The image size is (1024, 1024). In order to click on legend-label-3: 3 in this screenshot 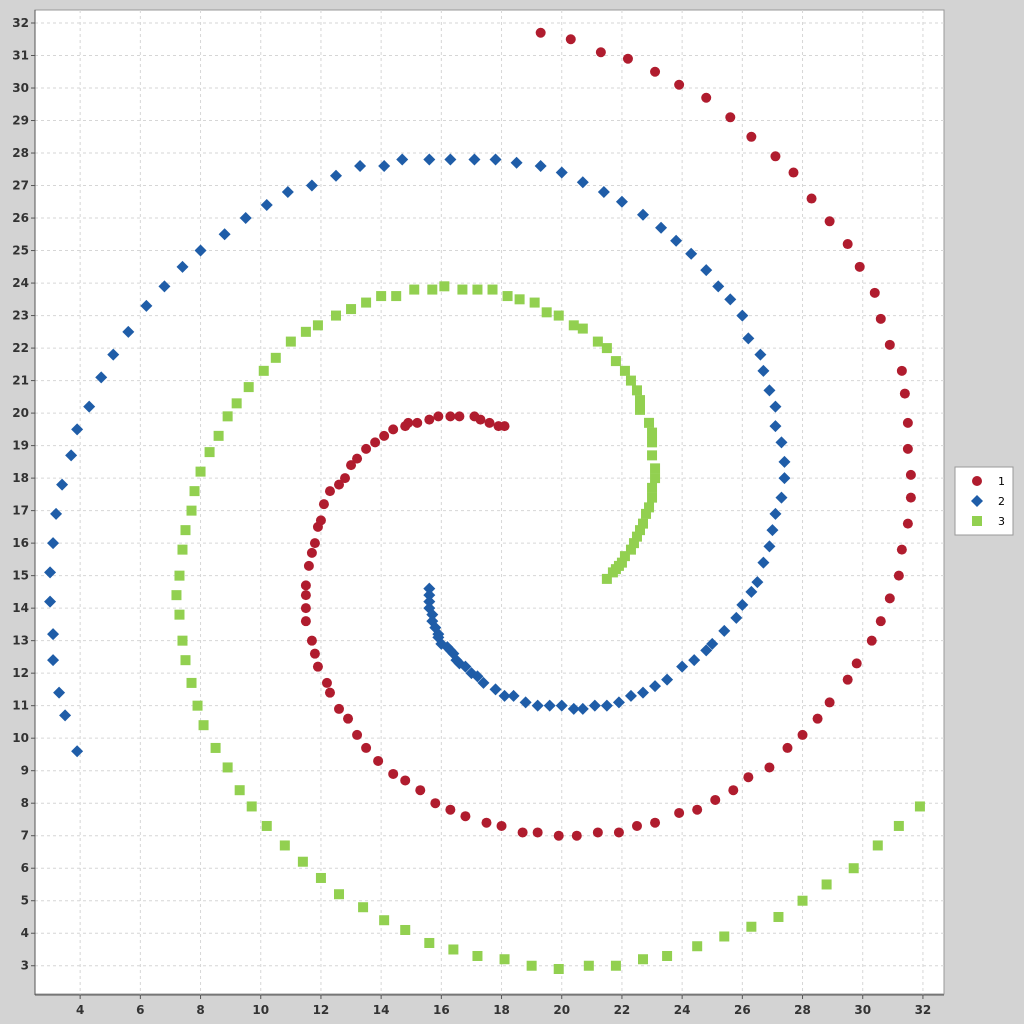, I will do `click(1001, 521)`.